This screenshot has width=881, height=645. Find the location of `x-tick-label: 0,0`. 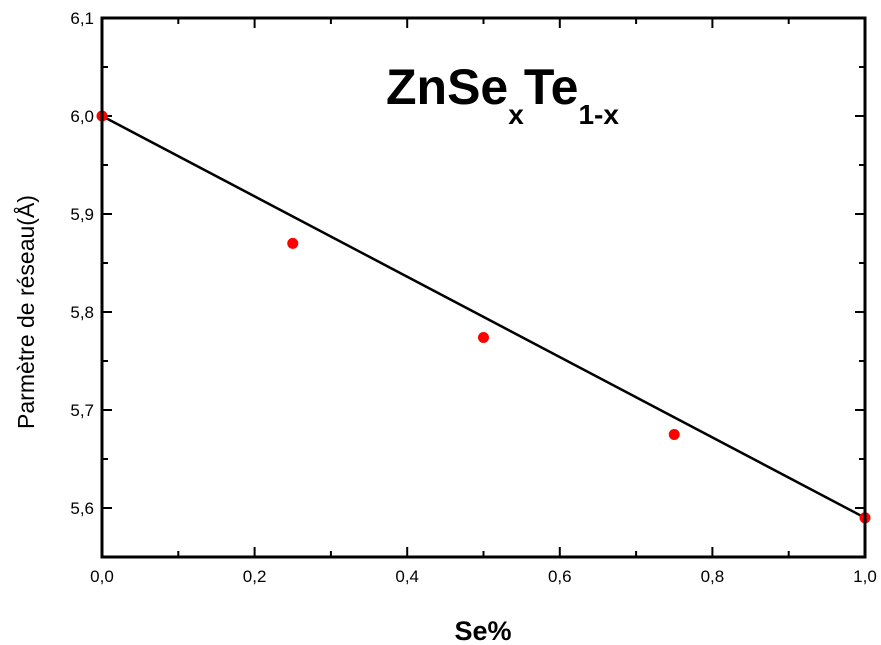

x-tick-label: 0,0 is located at coordinates (102, 576).